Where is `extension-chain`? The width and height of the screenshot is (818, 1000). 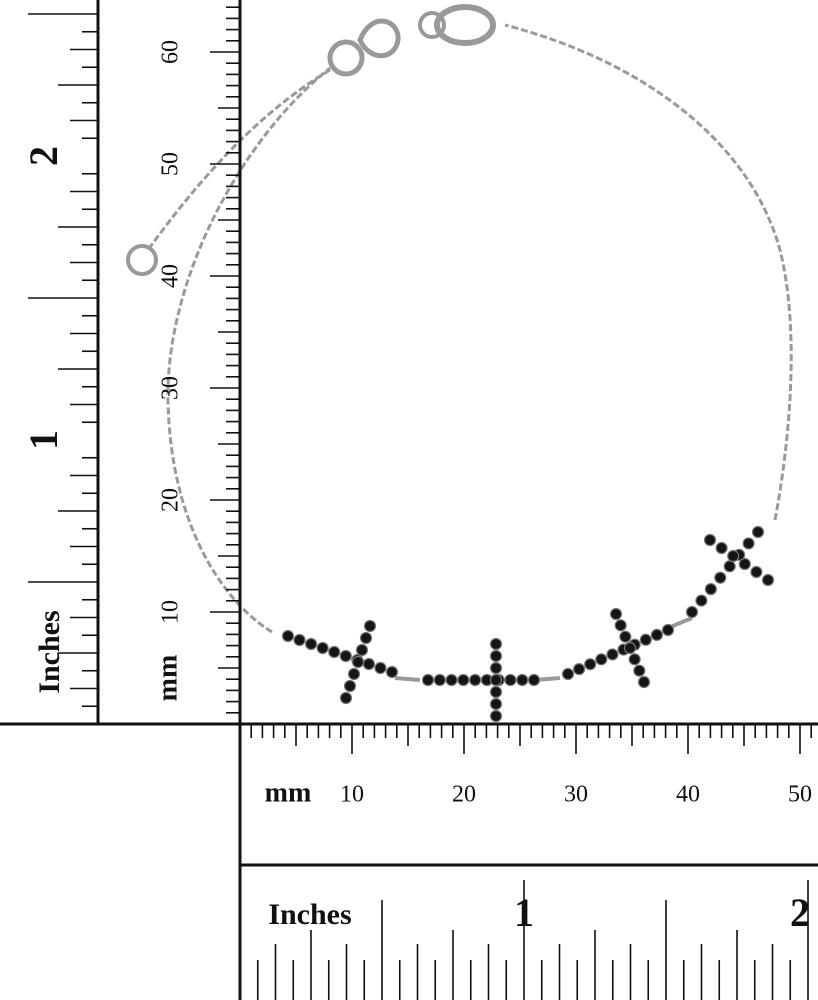
extension-chain is located at coordinates (238, 159).